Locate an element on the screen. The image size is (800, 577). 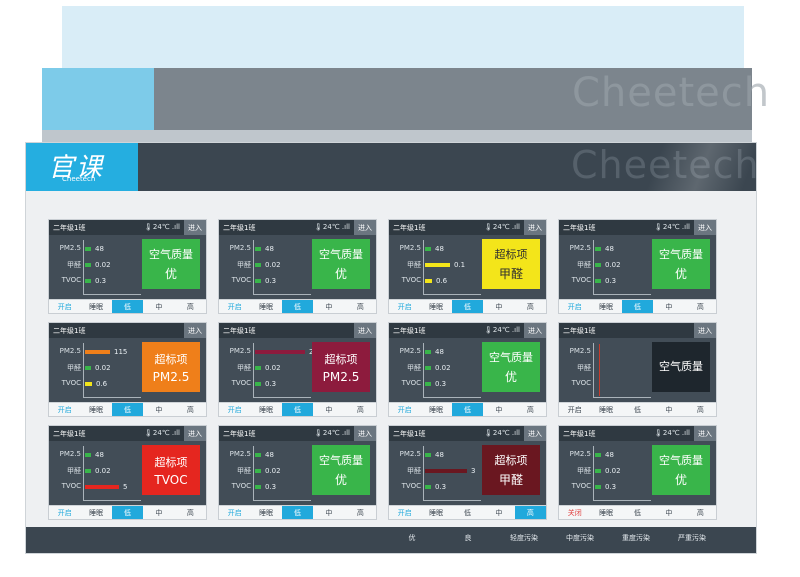
background-band is located at coordinates (453, 99).